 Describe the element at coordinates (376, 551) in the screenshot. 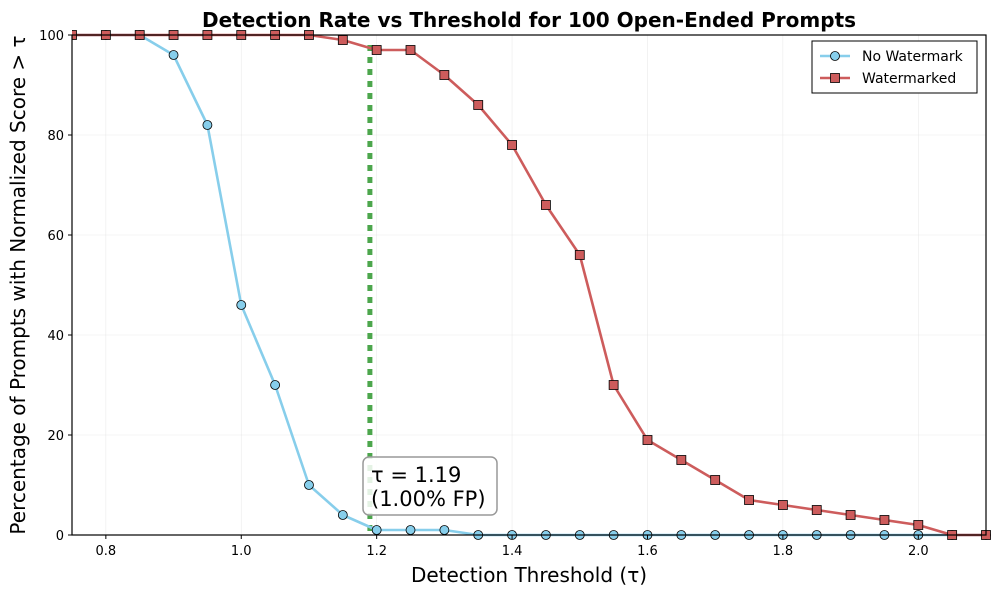

I see `x-tick-label: 1.2` at that location.